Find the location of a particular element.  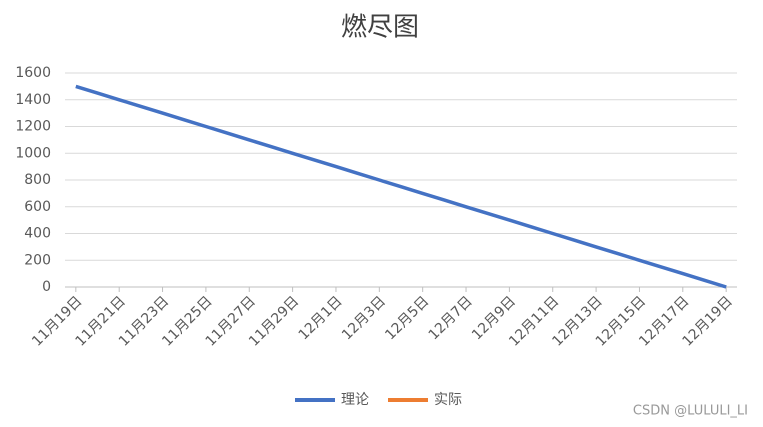

y-tick-label: 800 is located at coordinates (37, 180).